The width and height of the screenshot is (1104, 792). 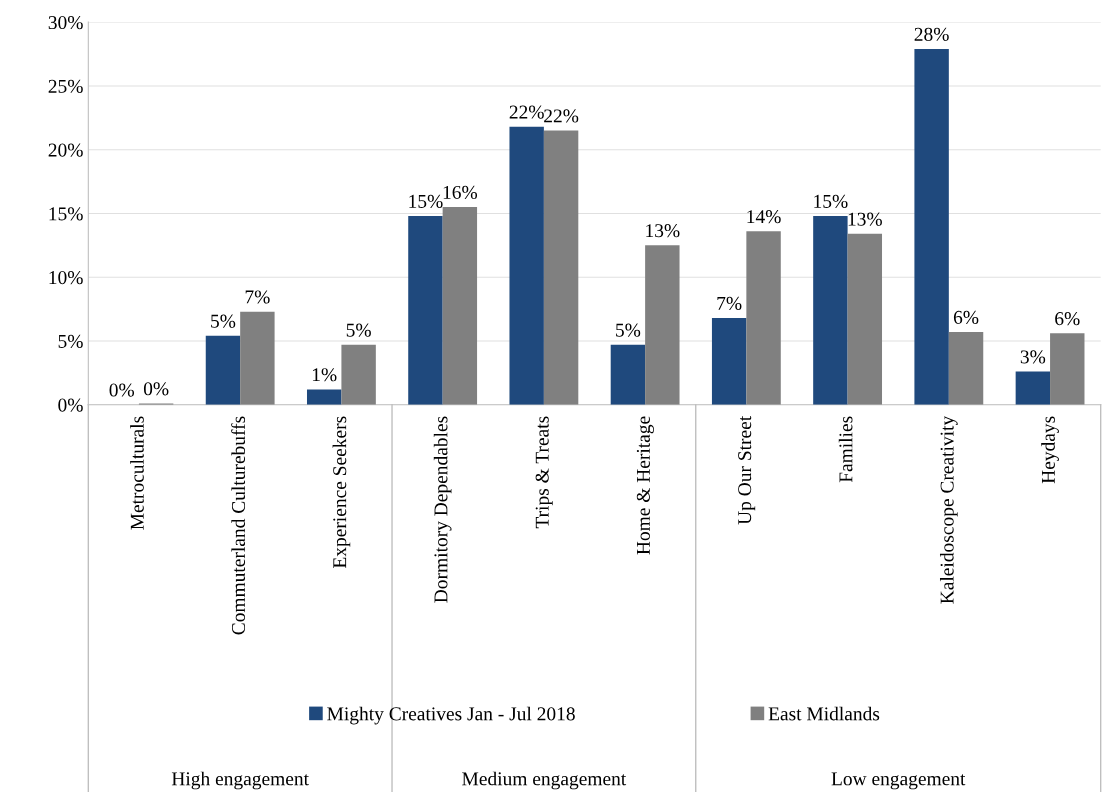 I want to click on text: Medium engagement, so click(x=544, y=780).